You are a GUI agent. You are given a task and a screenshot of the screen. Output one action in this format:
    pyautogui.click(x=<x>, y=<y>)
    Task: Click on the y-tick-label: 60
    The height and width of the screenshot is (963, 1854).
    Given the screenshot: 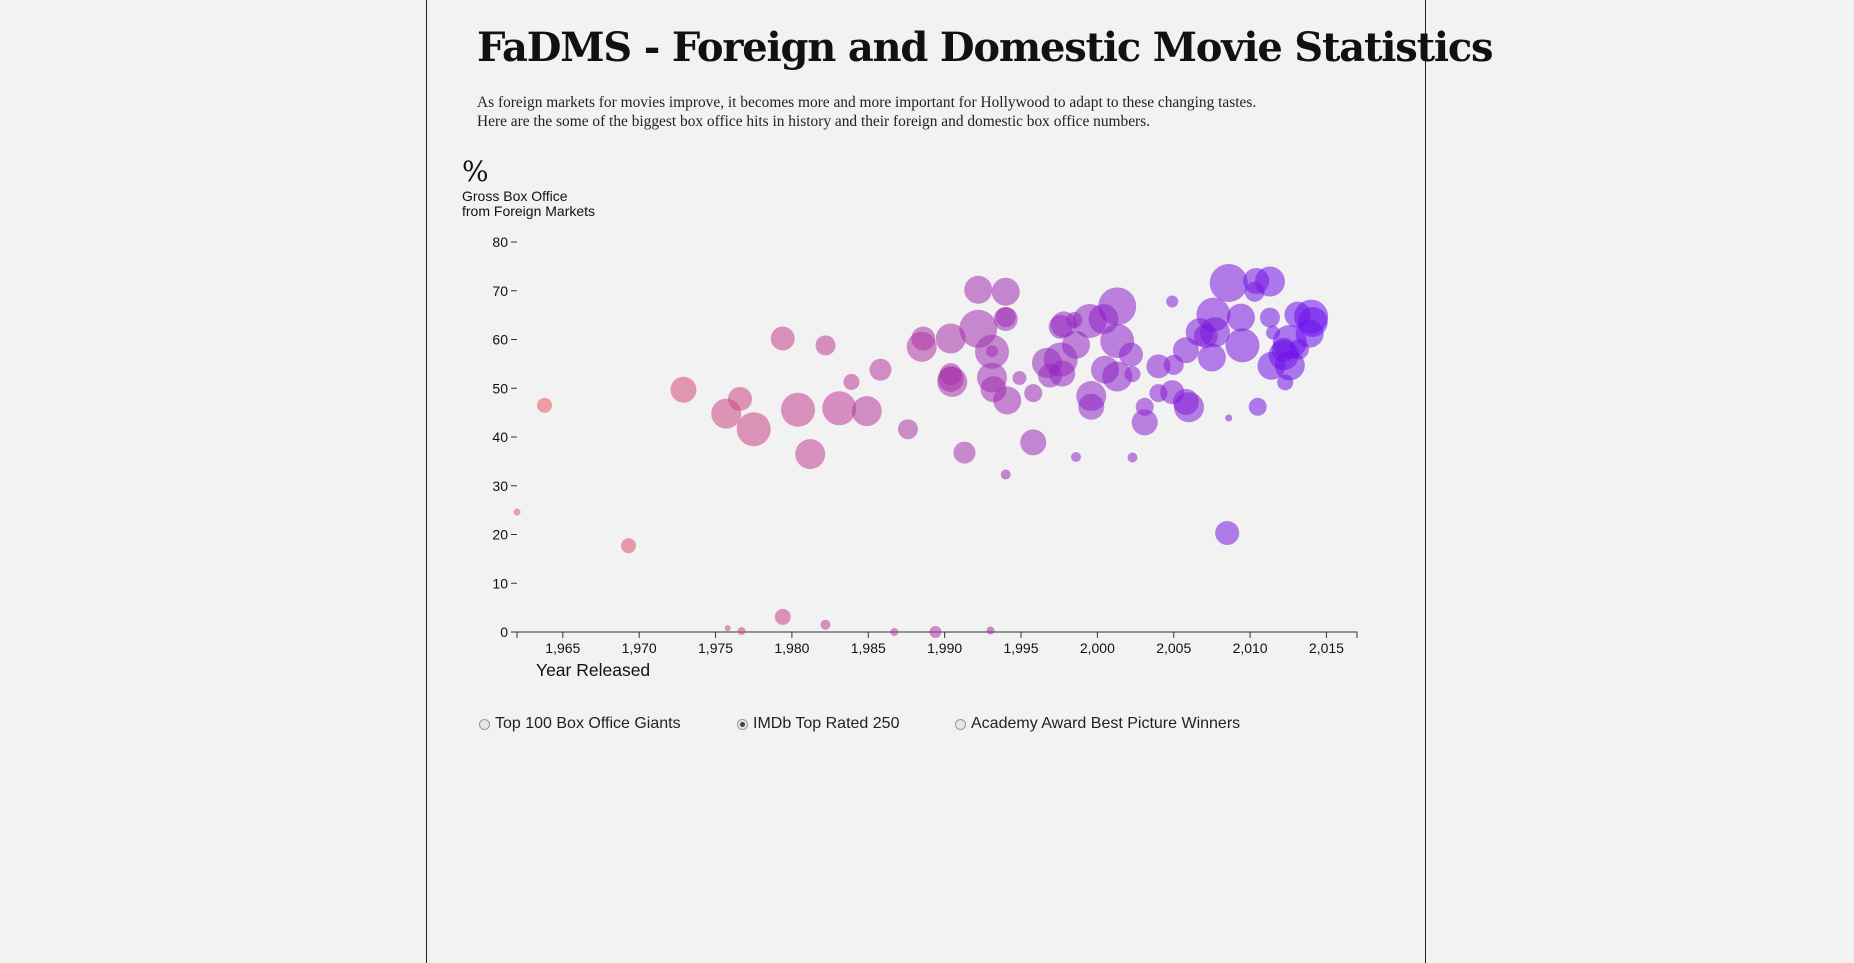 What is the action you would take?
    pyautogui.click(x=500, y=340)
    